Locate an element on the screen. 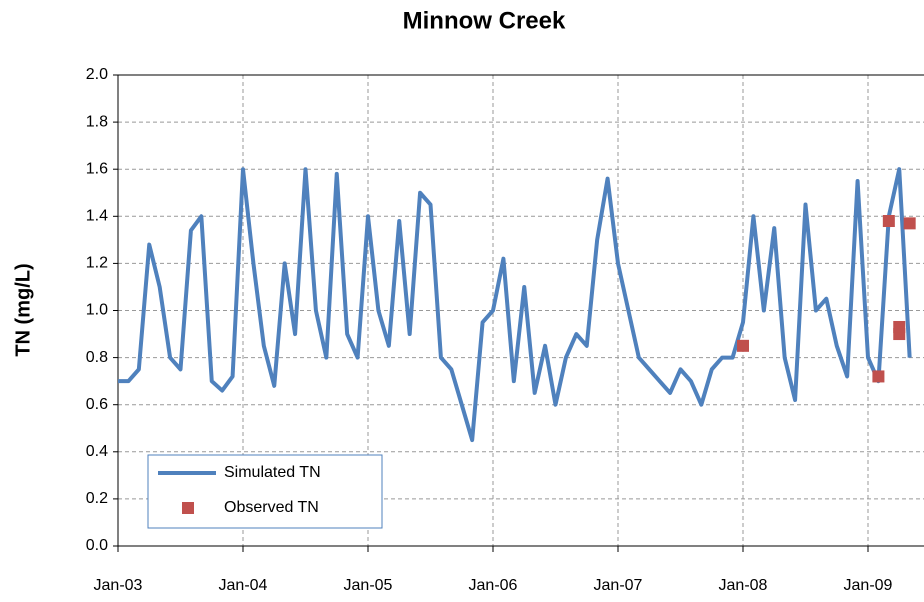 The image size is (924, 602). y-tick-label: 0.0 is located at coordinates (97, 545).